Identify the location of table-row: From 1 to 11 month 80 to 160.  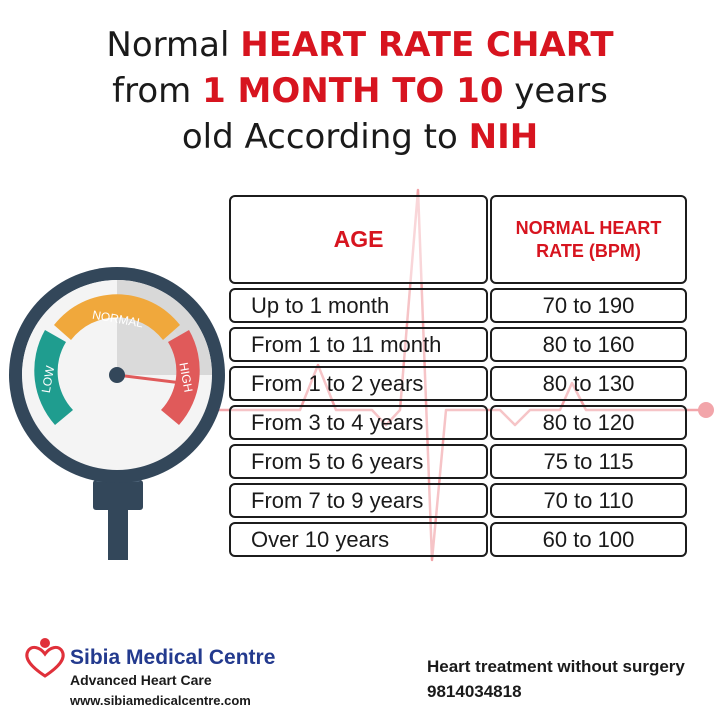
(458, 344).